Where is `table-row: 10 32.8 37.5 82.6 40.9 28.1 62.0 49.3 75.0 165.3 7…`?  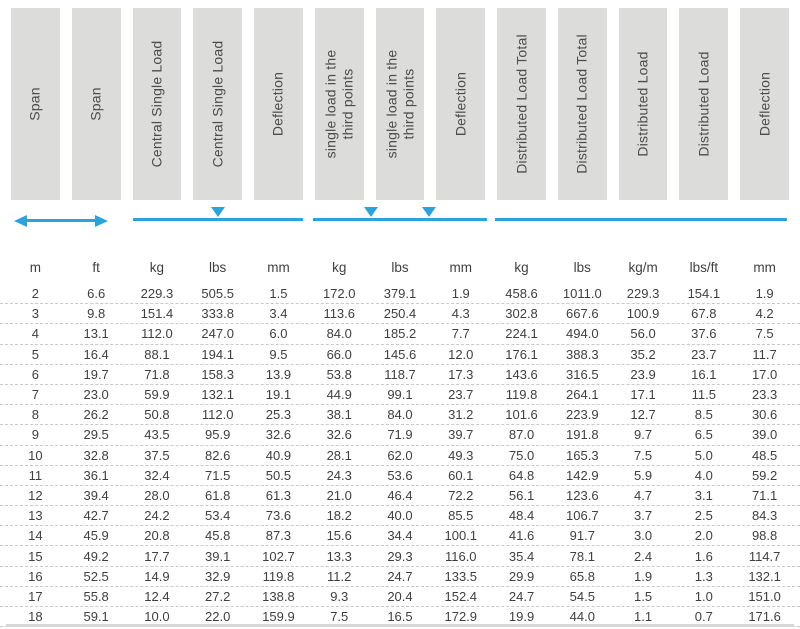
table-row: 10 32.8 37.5 82.6 40.9 28.1 62.0 49.3 75.0 165.3 7… is located at coordinates (400, 456).